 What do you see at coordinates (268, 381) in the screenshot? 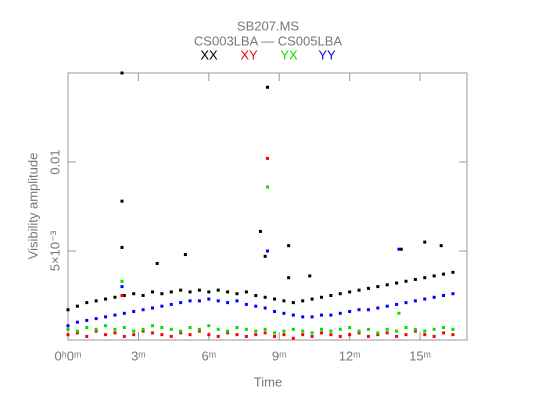
I see `x-axis-label: Time` at bounding box center [268, 381].